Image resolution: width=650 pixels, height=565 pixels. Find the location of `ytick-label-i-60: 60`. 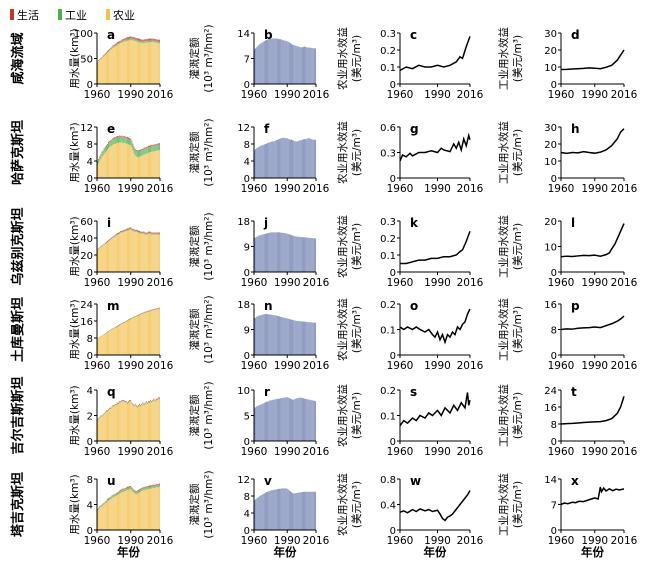

ytick-label-i-60: 60 is located at coordinates (86, 222).